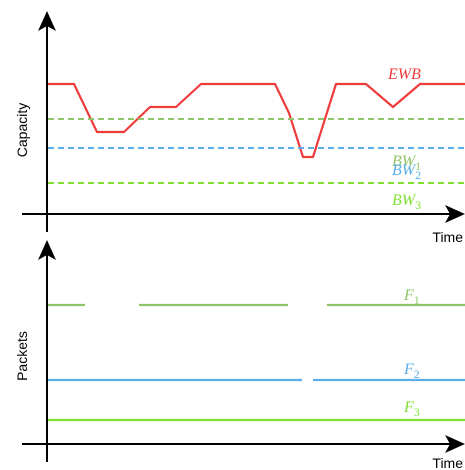 The height and width of the screenshot is (470, 465). I want to click on bottom-y-axis-arrowhead, so click(47, 250).